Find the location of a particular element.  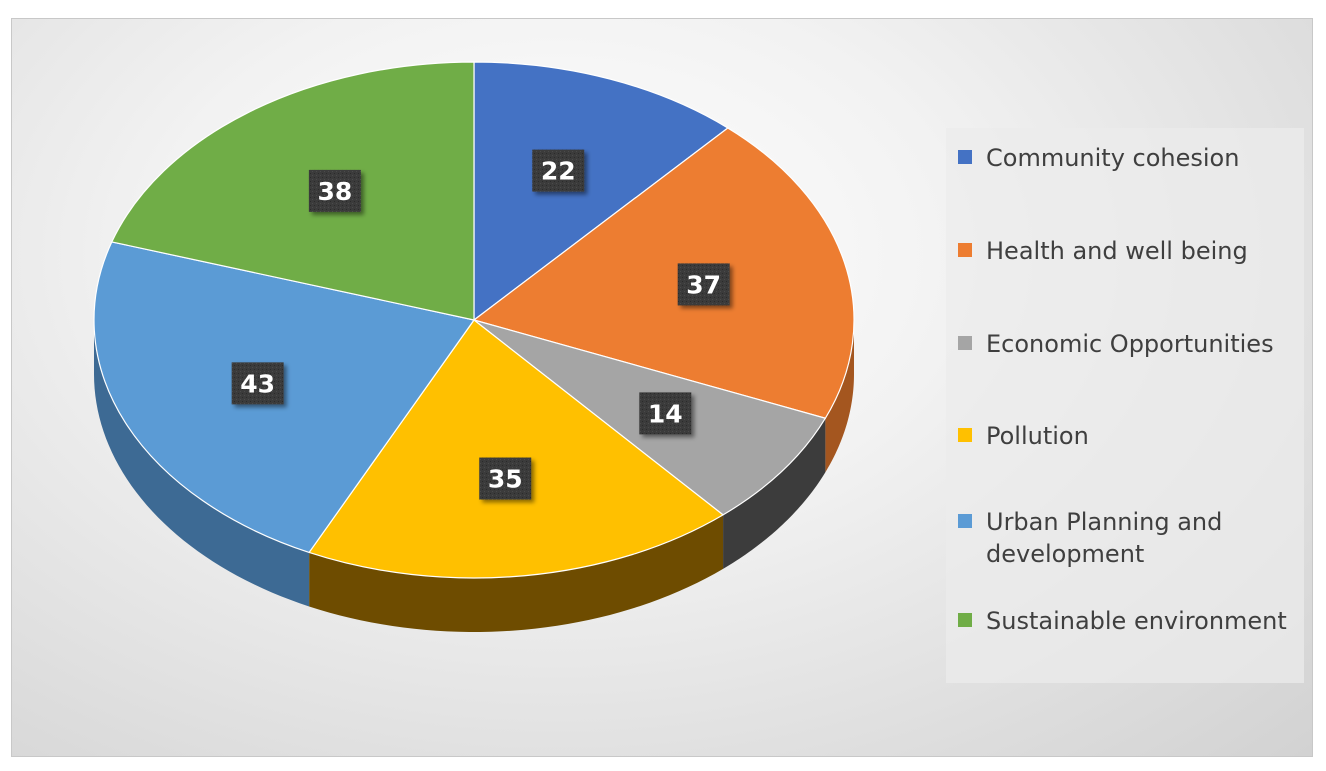

data-label-text-4: 43 is located at coordinates (257, 383).